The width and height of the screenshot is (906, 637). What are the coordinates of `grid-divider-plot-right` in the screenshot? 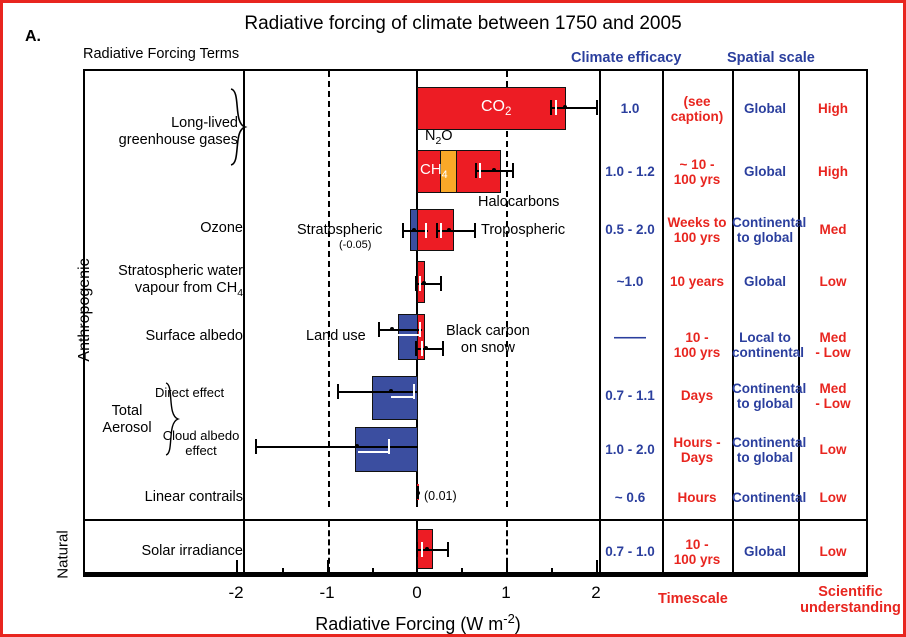 It's located at (600, 321).